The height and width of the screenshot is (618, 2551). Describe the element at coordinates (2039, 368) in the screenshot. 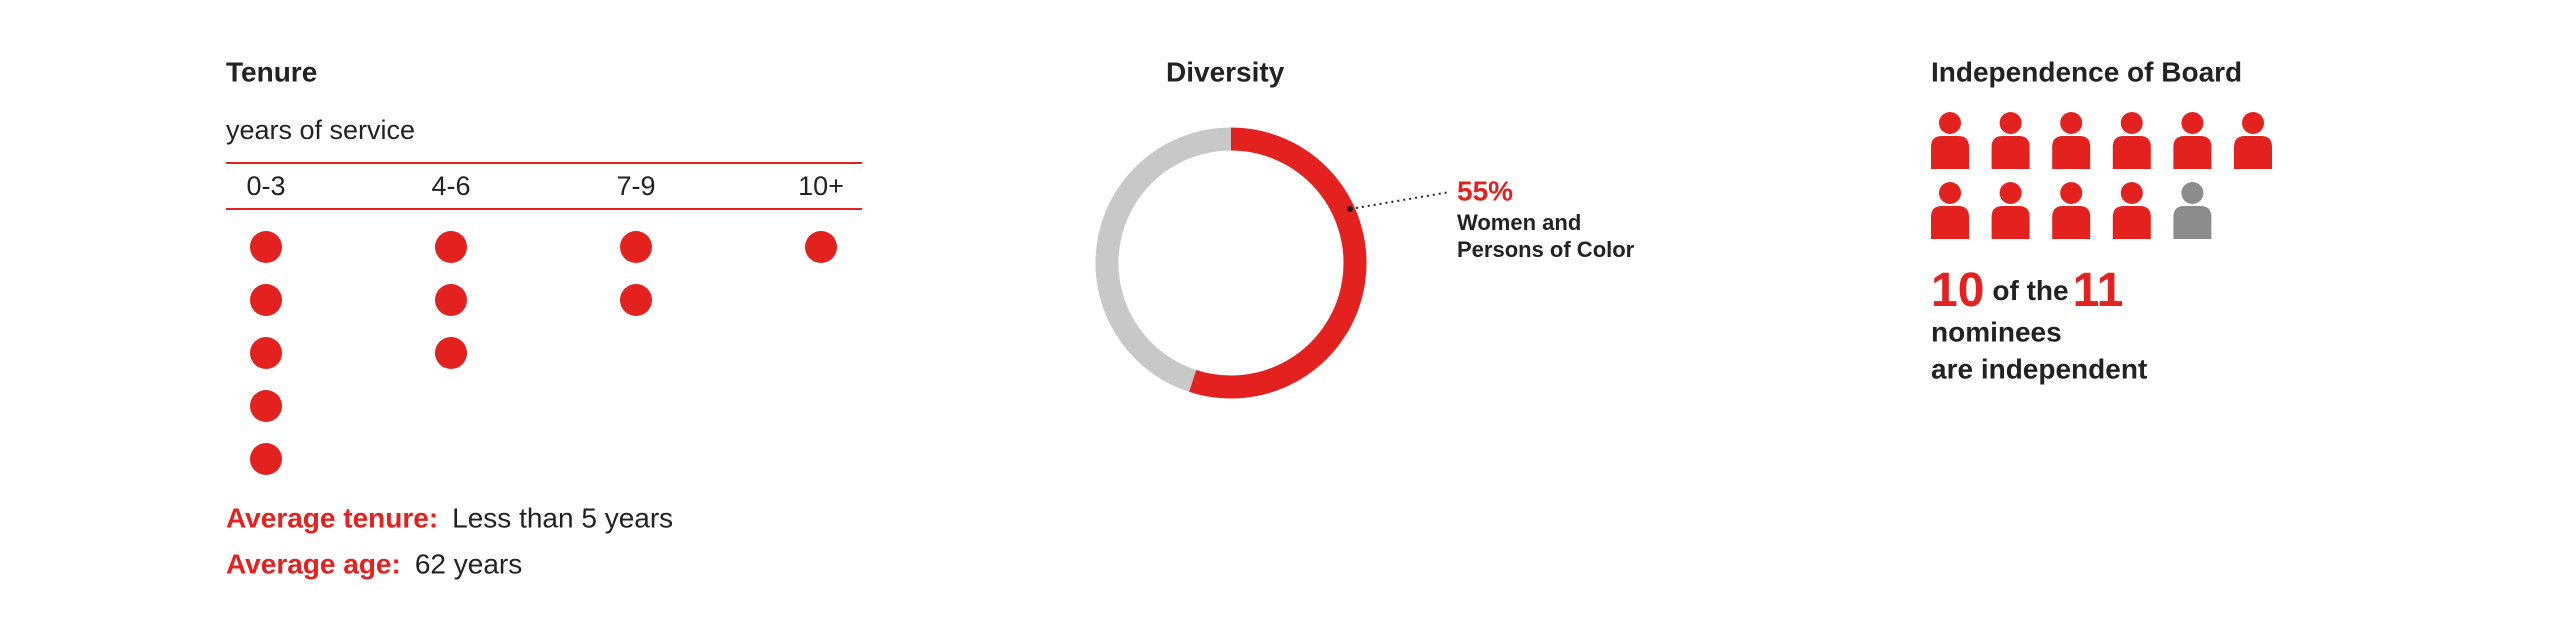

I see `caption-text: are independent` at that location.